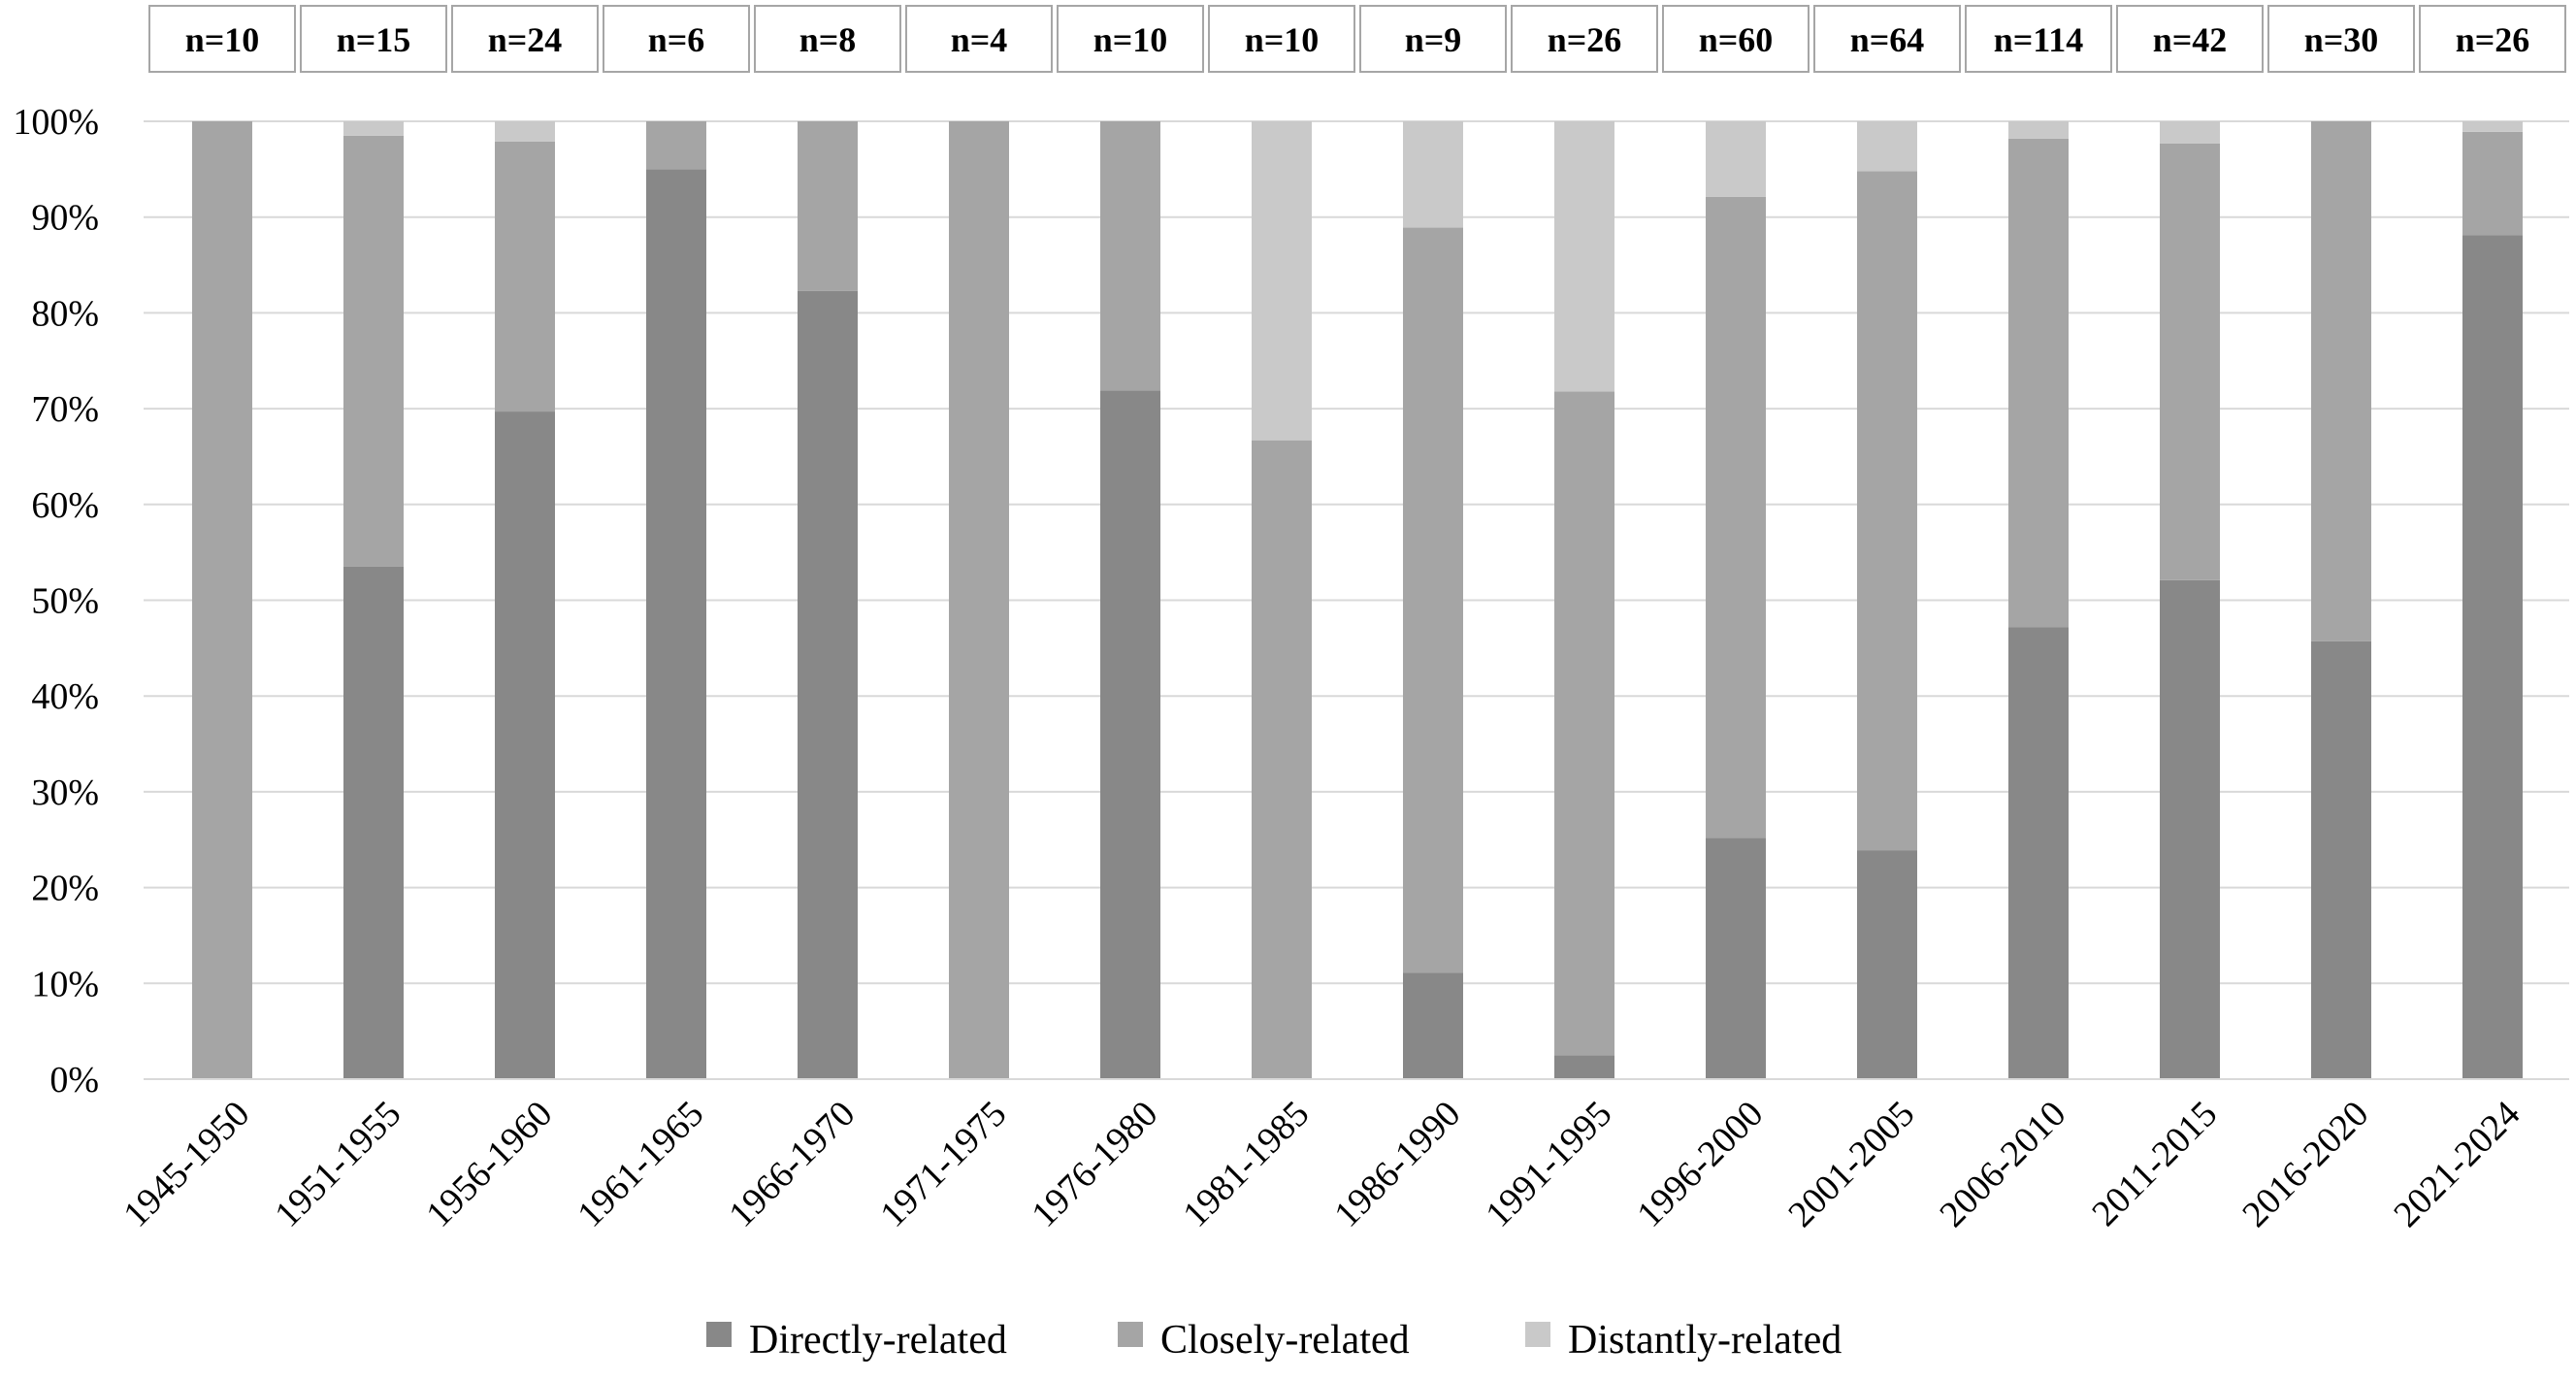 This screenshot has width=2576, height=1380. What do you see at coordinates (2038, 130) in the screenshot?
I see `bar-distantly-related-2006-2010` at bounding box center [2038, 130].